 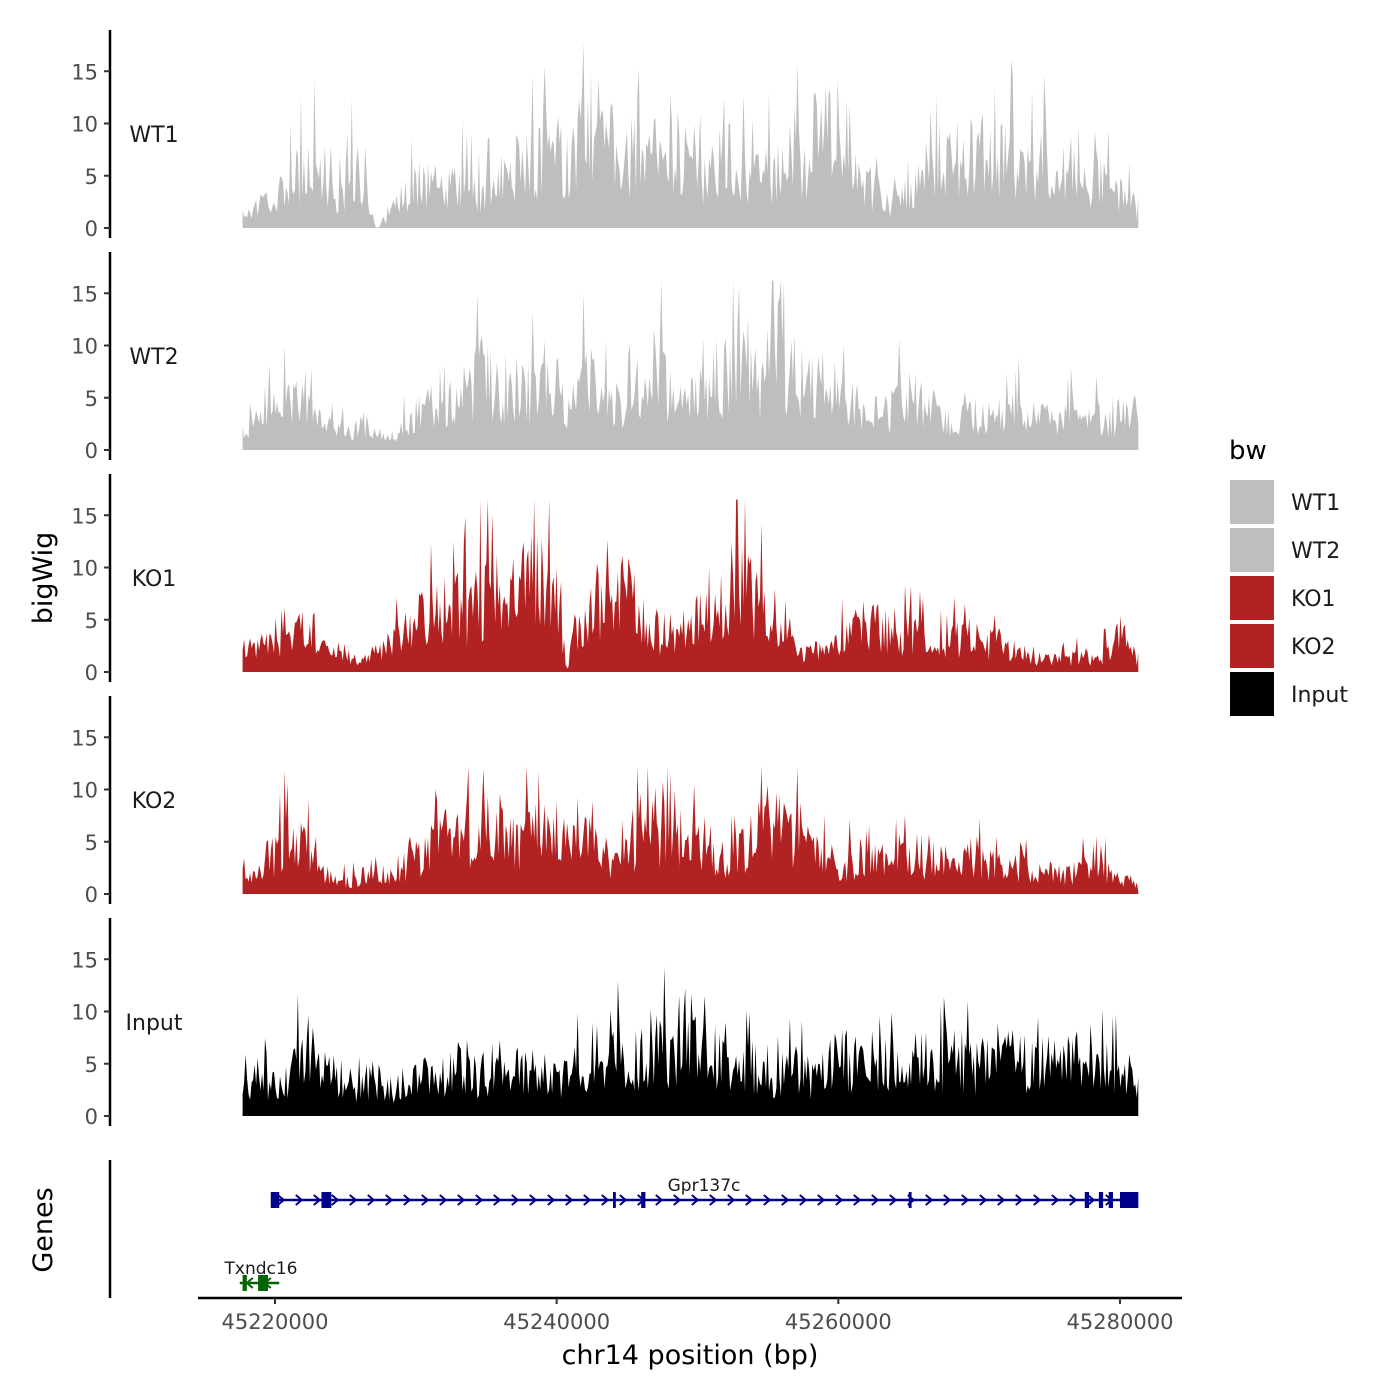 What do you see at coordinates (690, 830) in the screenshot?
I see `coverage-area-ko2` at bounding box center [690, 830].